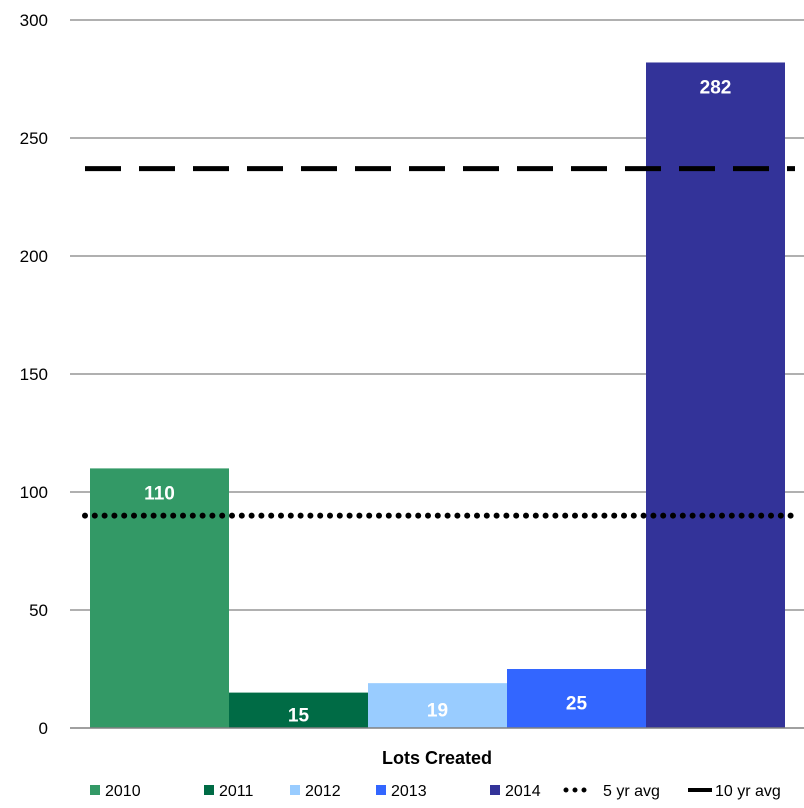  What do you see at coordinates (236, 791) in the screenshot?
I see `legend-label-2011: 2011` at bounding box center [236, 791].